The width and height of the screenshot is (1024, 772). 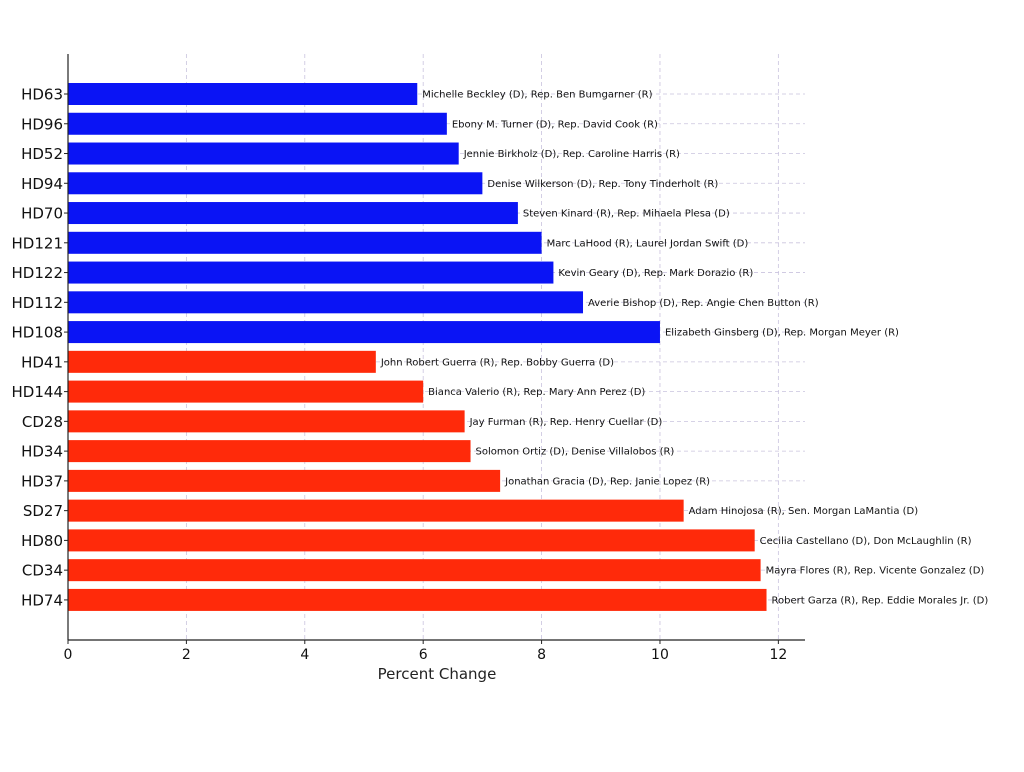 What do you see at coordinates (43, 511) in the screenshot?
I see `y-tick-label: SD27` at bounding box center [43, 511].